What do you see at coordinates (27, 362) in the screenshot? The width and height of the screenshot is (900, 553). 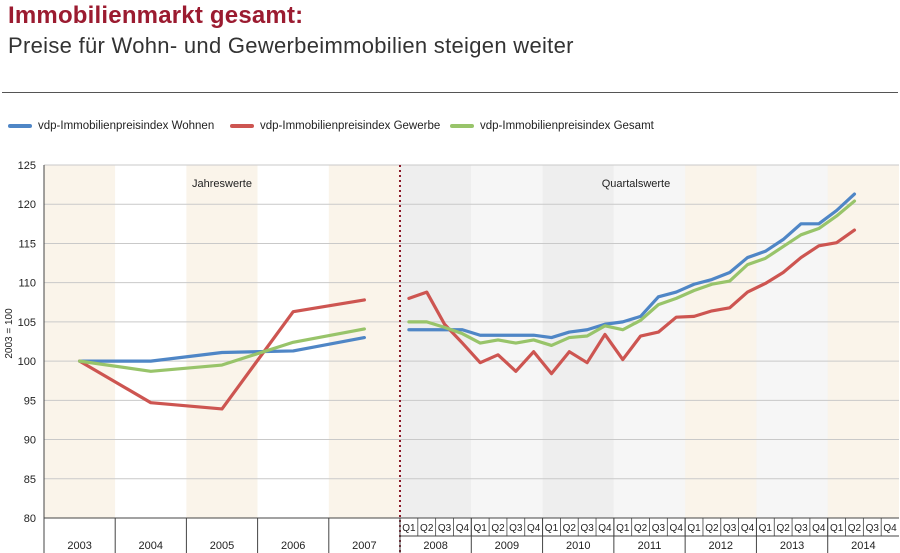 I see `y-tick-label: 100` at bounding box center [27, 362].